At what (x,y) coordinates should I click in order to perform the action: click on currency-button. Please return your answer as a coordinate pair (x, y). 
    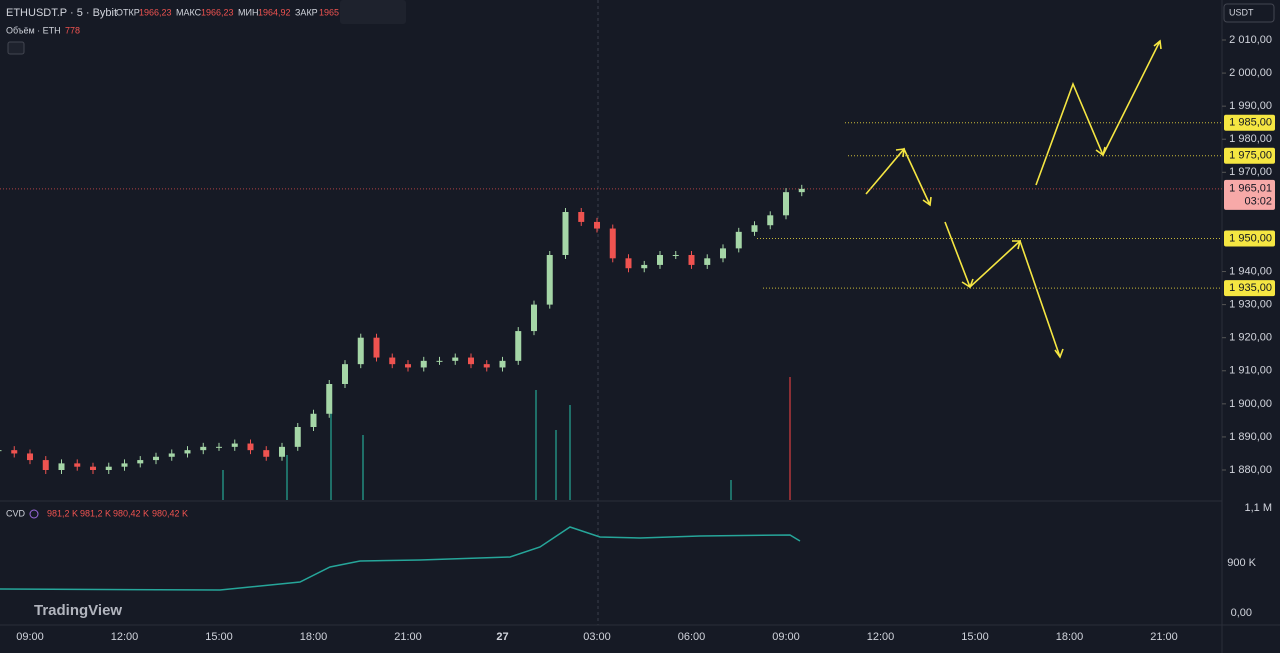
    Looking at the image, I should click on (1249, 13).